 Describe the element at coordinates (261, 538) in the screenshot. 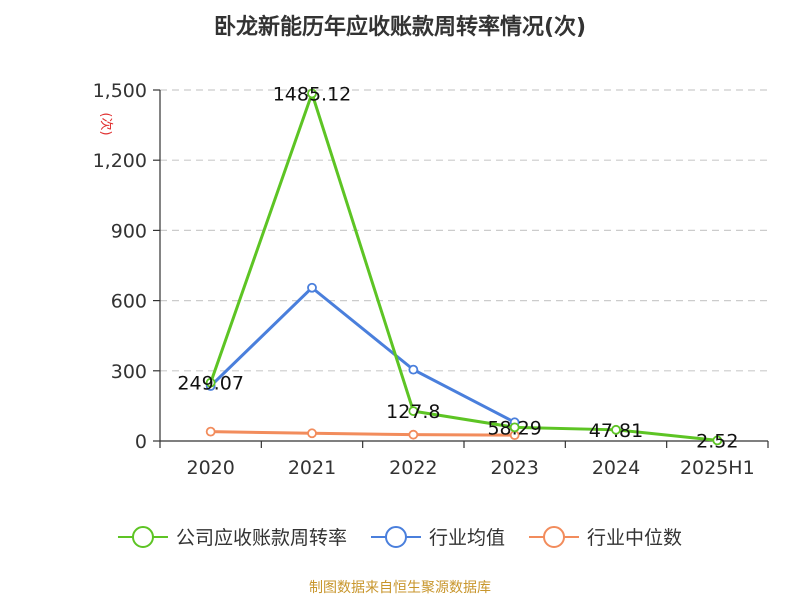

I see `legend-label: 公司应收账款周转率` at that location.